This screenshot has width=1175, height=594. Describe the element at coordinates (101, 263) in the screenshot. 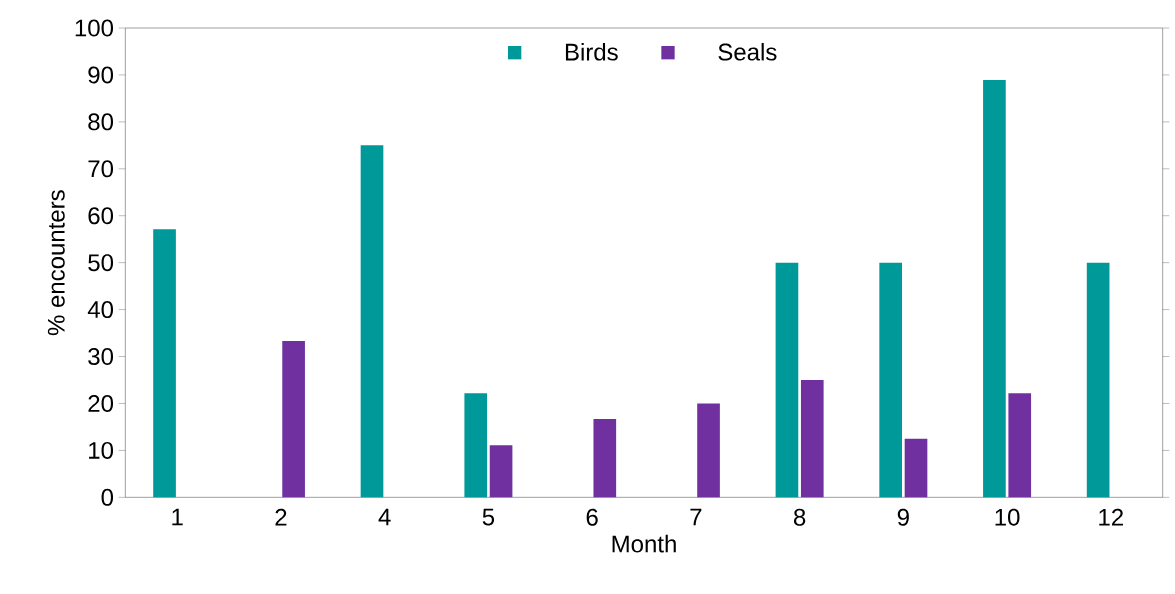

I see `y-tick-label: 50` at that location.